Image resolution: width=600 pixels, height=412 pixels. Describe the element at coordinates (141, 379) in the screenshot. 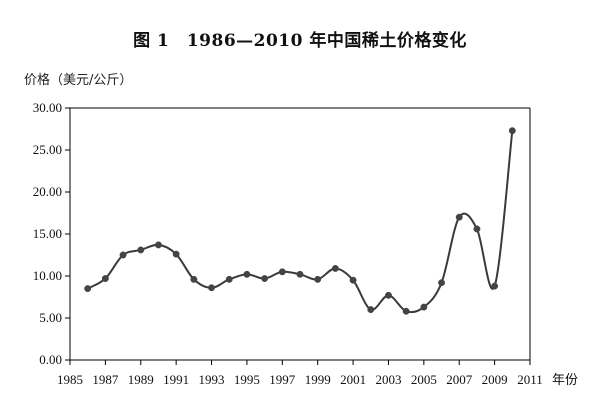

I see `x-tick-label: 1989` at that location.